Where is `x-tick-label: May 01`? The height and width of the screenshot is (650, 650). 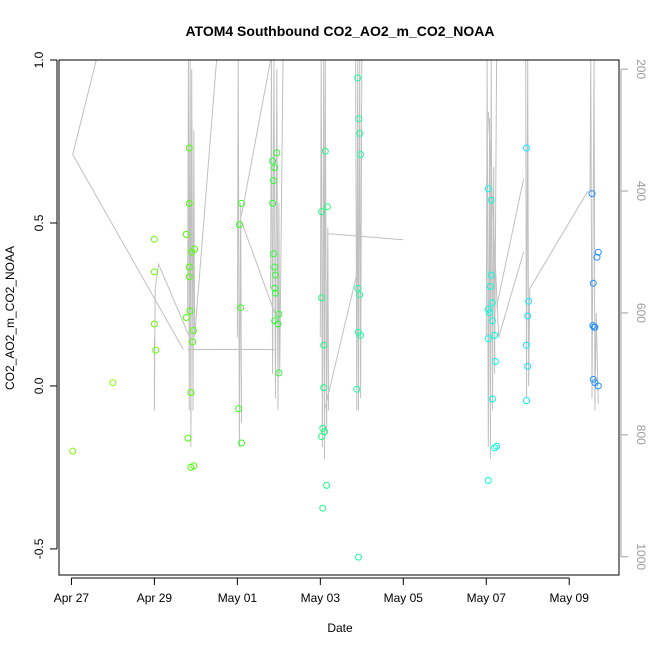
x-tick-label: May 01 is located at coordinates (238, 598).